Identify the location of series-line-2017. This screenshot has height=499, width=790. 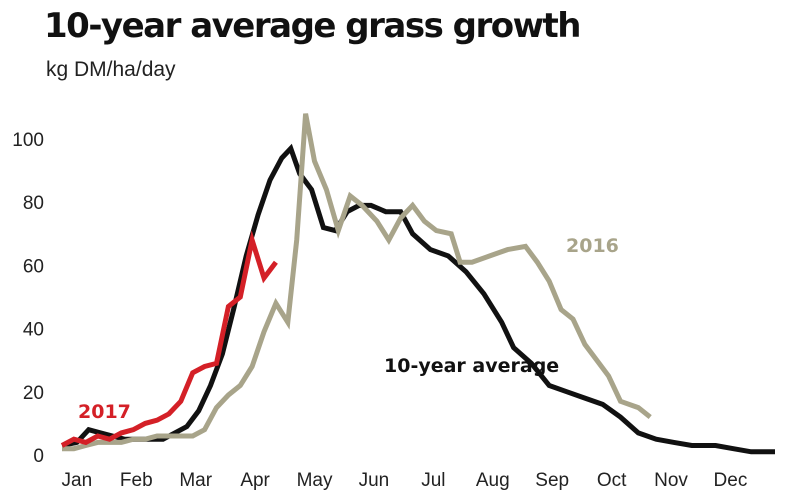
(169, 339).